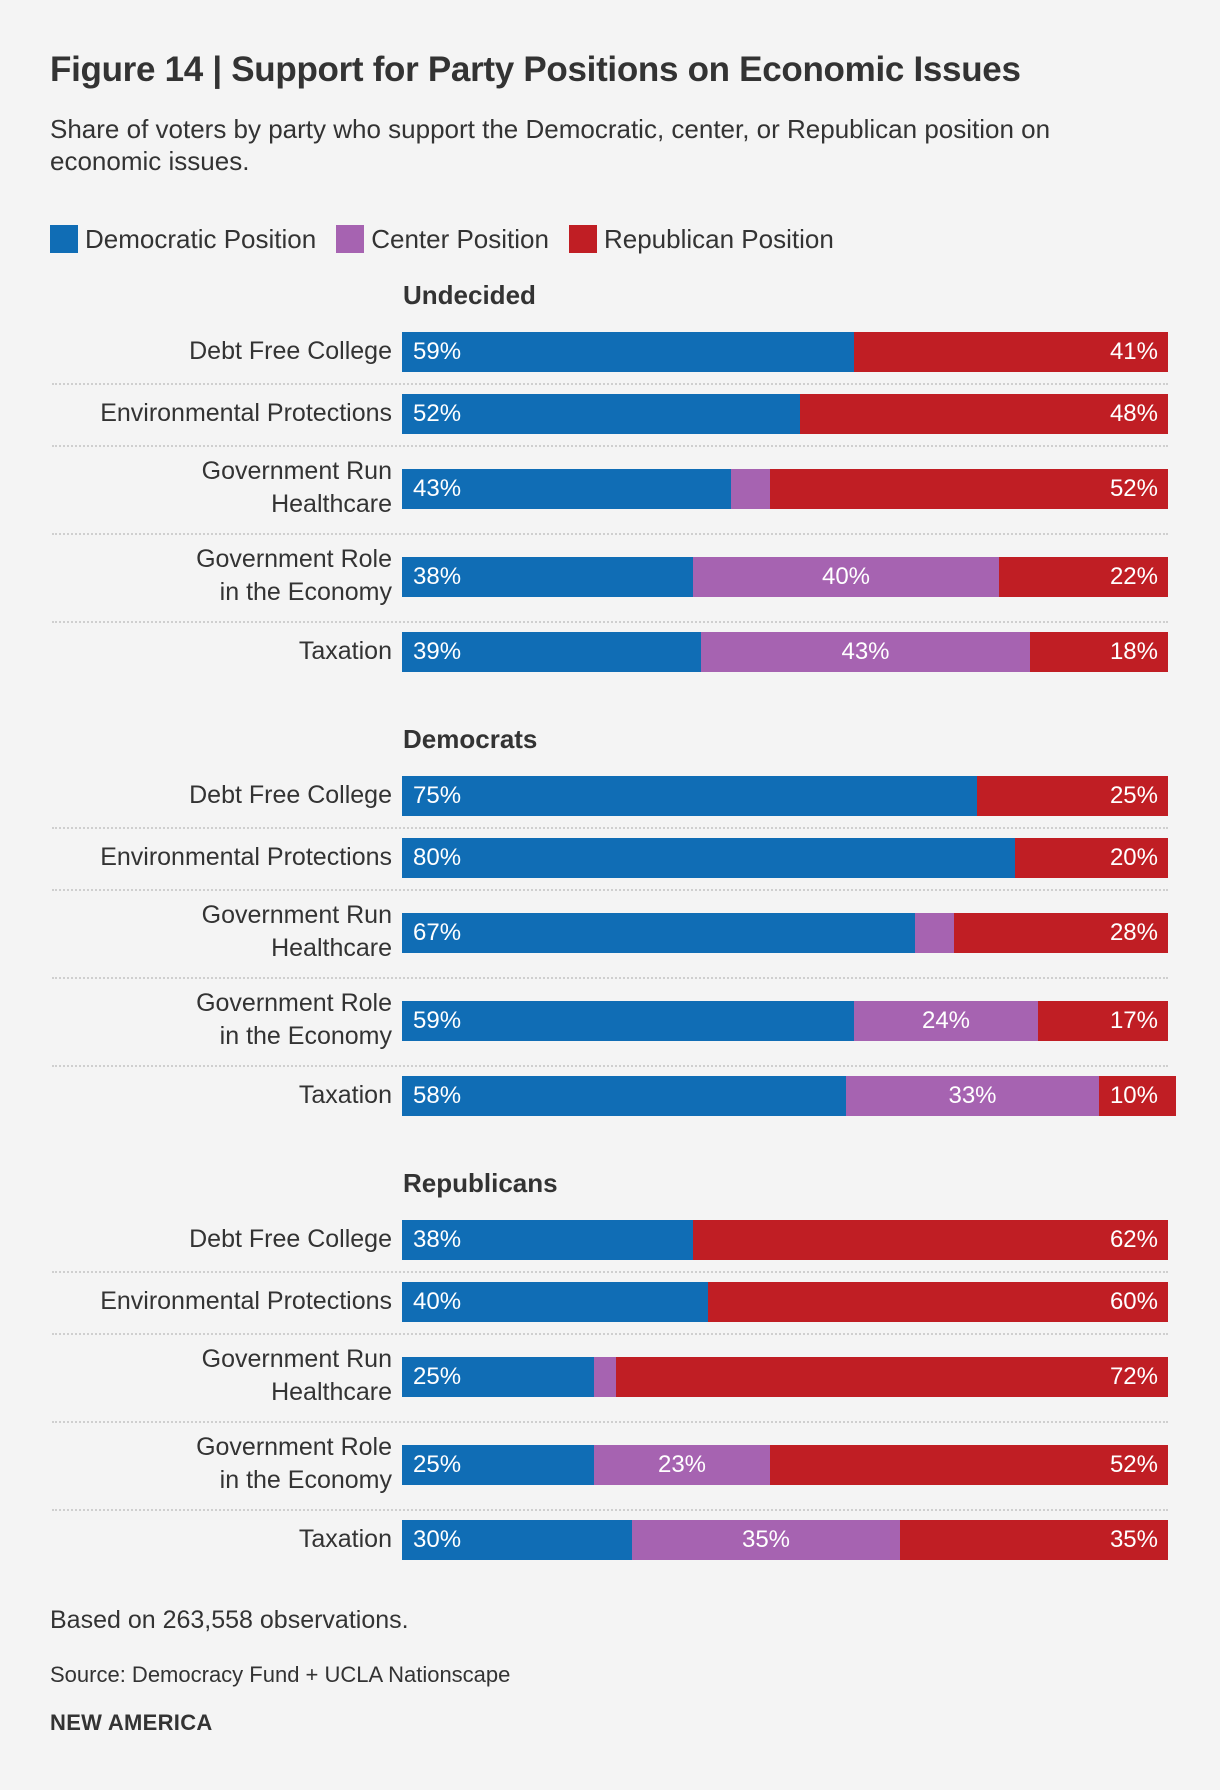 The image size is (1220, 1790). I want to click on bar-republicans-debt-free-college: 38% 62%, so click(785, 1240).